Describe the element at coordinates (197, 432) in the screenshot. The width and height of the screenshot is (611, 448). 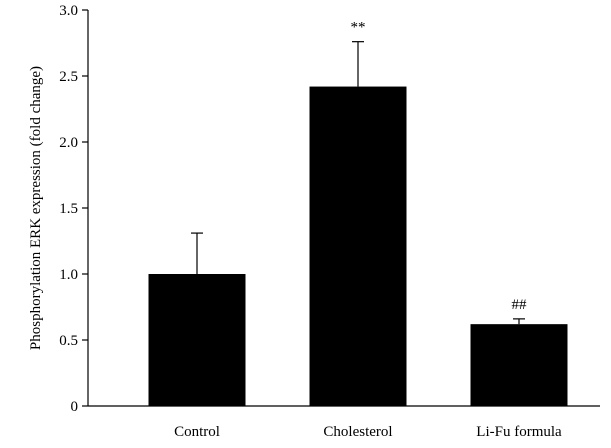
I see `x-tick-label: Control` at that location.